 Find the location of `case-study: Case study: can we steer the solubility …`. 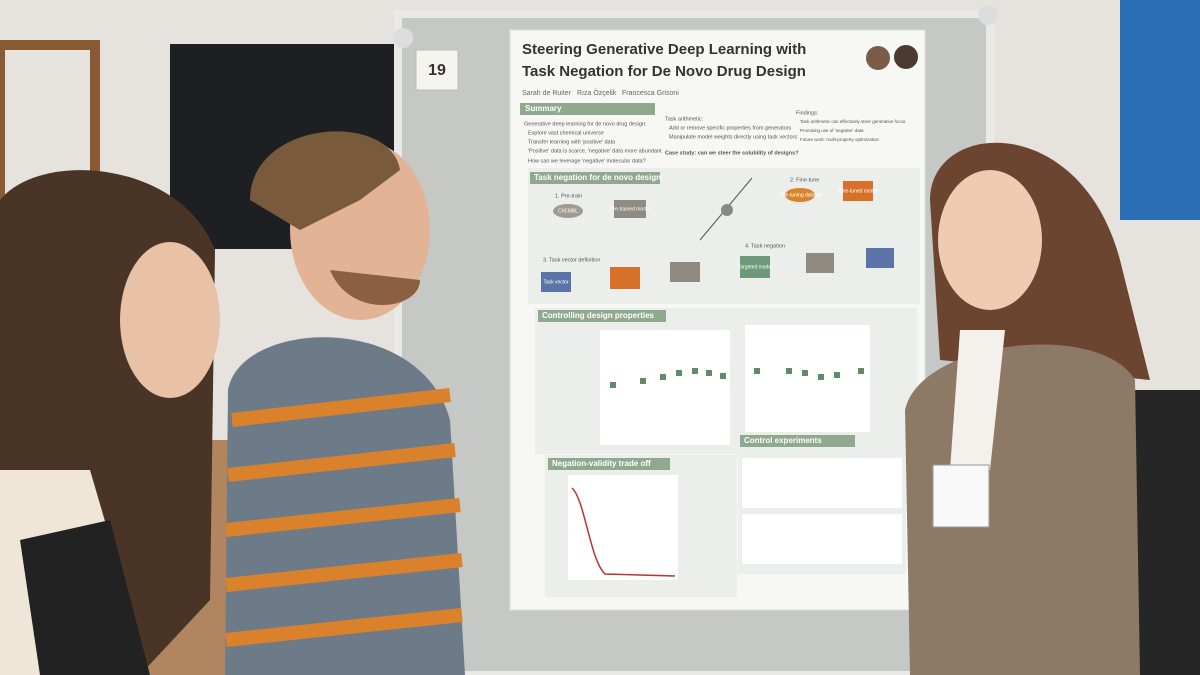

case-study: Case study: can we steer the solubility … is located at coordinates (732, 153).